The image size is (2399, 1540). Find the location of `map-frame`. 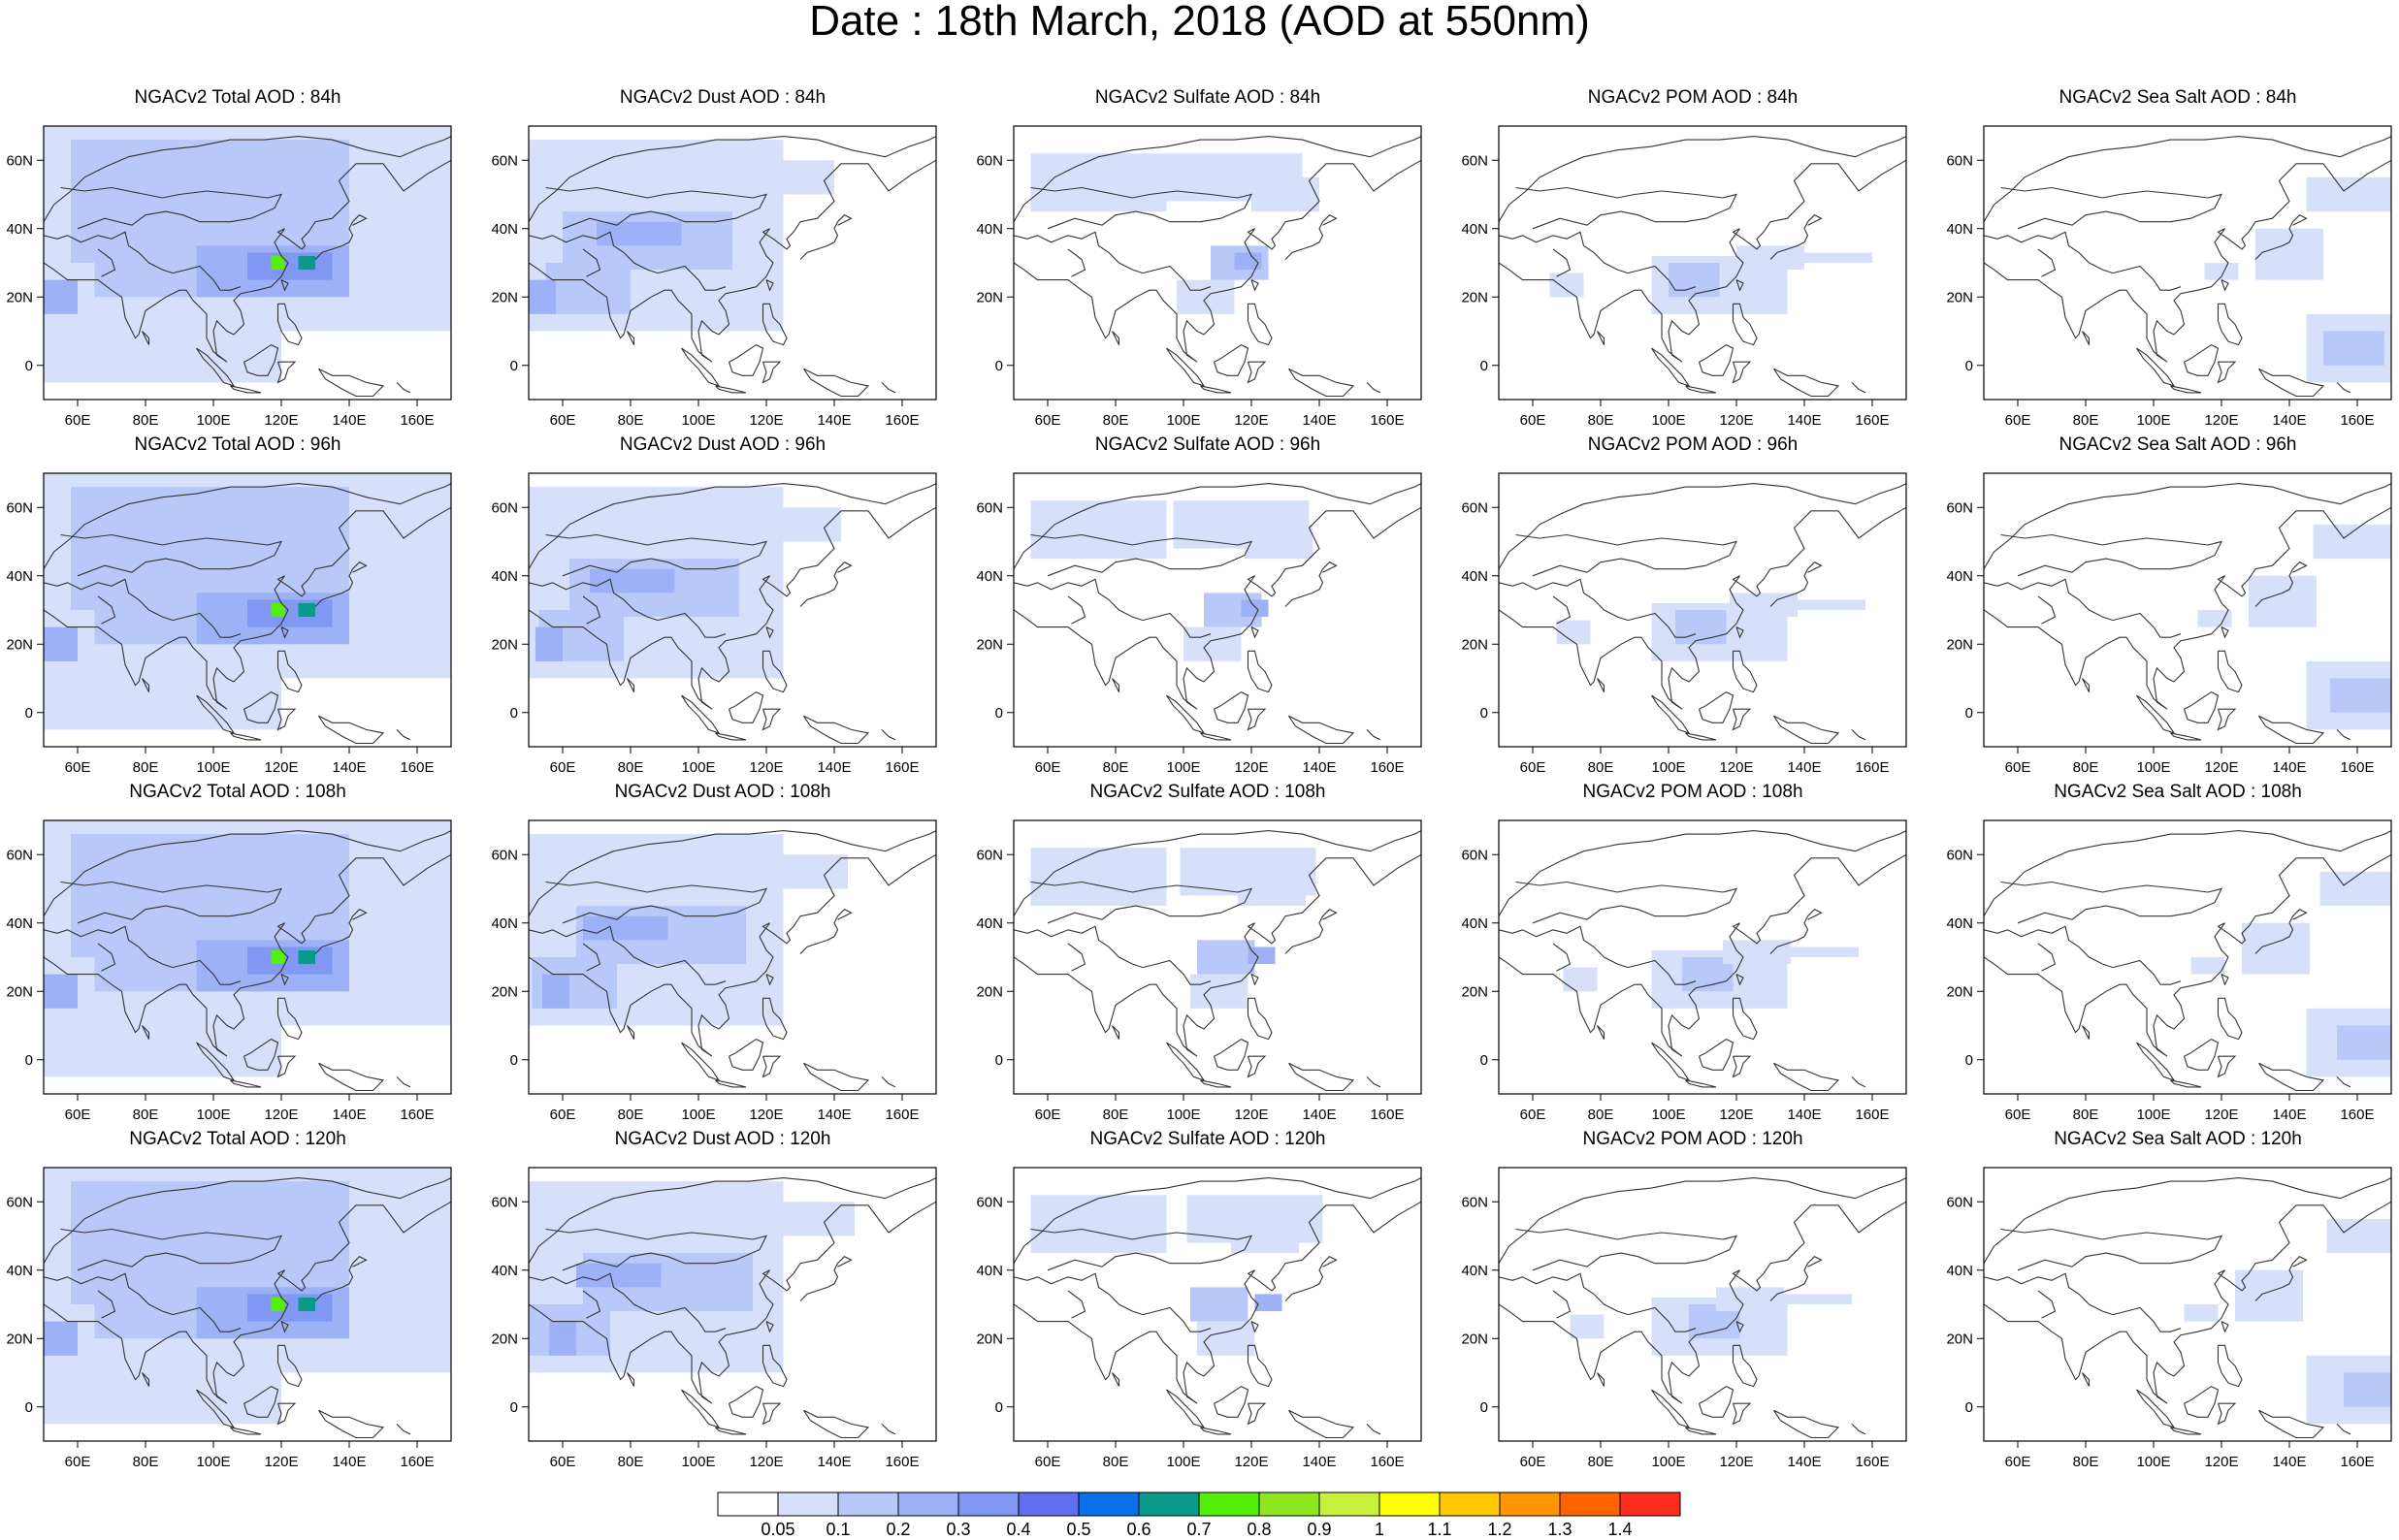

map-frame is located at coordinates (2188, 957).